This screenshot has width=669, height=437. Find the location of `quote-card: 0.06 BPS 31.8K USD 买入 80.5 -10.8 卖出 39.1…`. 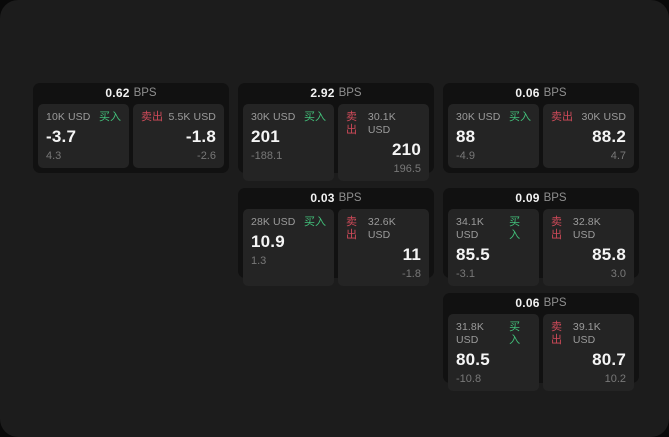

quote-card: 0.06 BPS 31.8K USD 买入 80.5 -10.8 卖出 39.1… is located at coordinates (541, 342).